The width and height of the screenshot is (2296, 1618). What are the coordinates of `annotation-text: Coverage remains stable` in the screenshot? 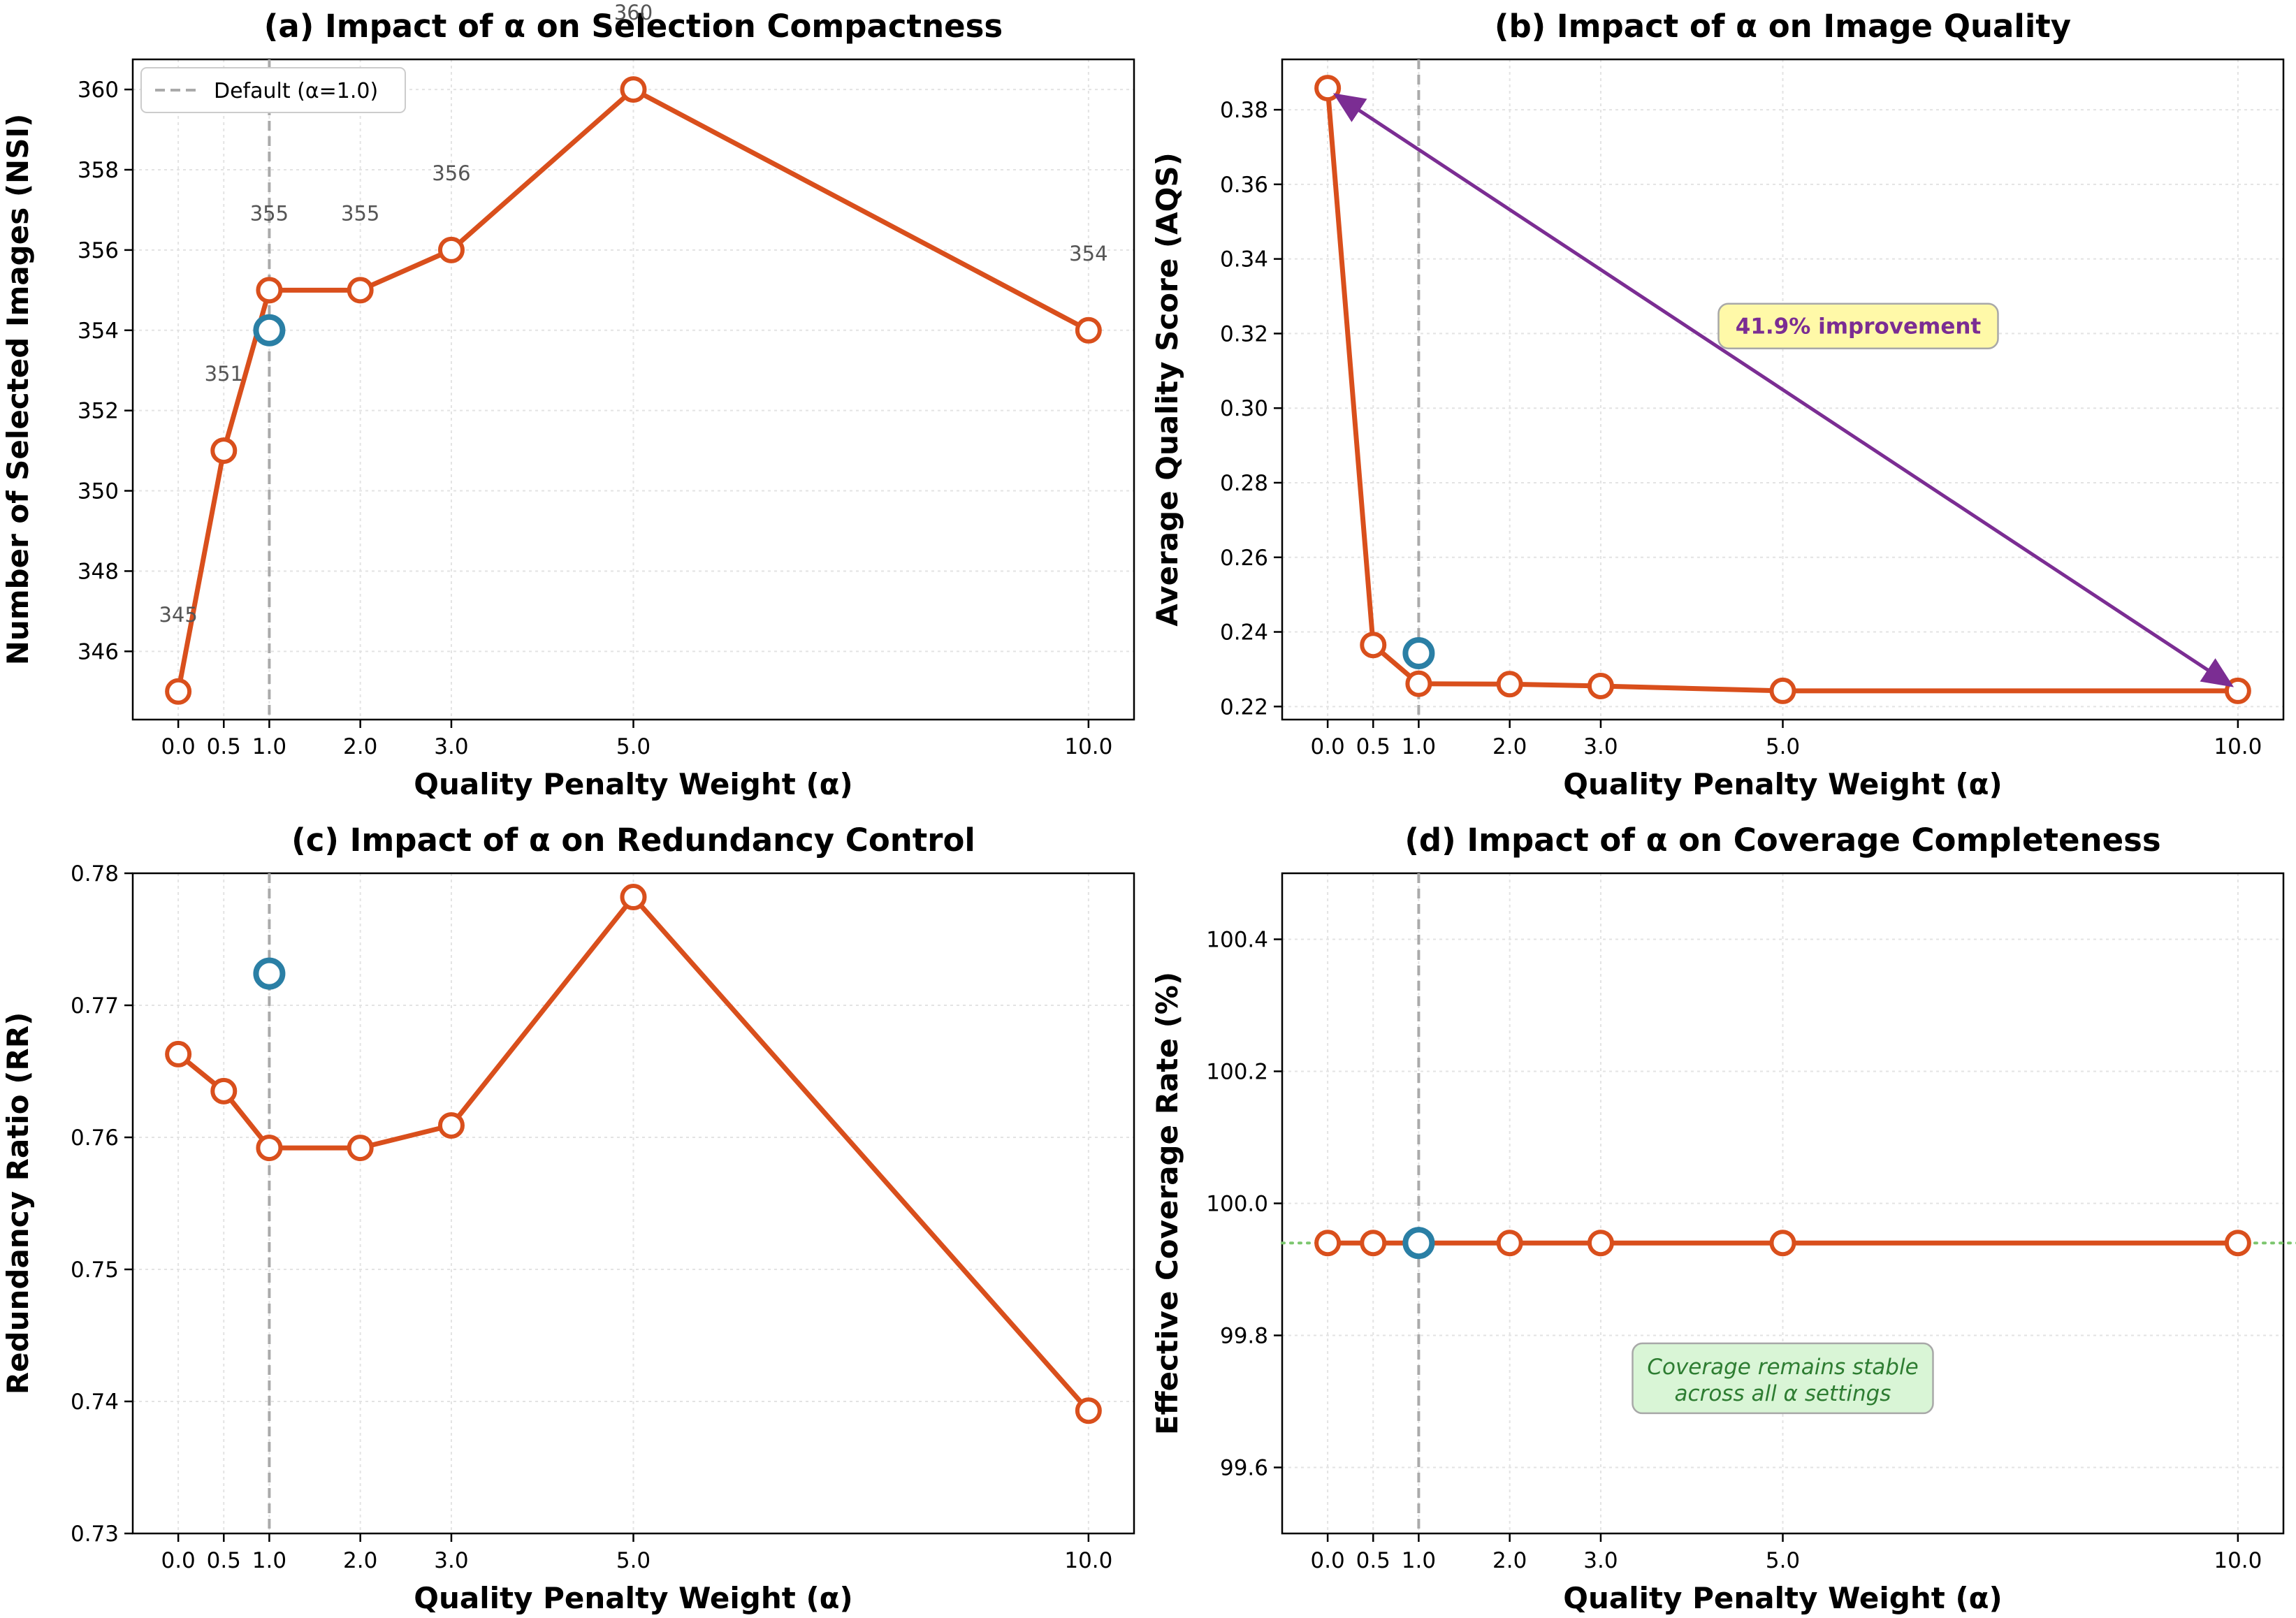 It's located at (1782, 1367).